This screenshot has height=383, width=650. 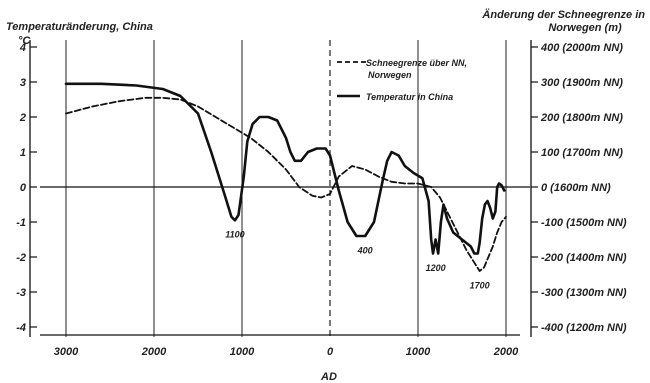 I want to click on annotation-1700: 1700, so click(x=480, y=285).